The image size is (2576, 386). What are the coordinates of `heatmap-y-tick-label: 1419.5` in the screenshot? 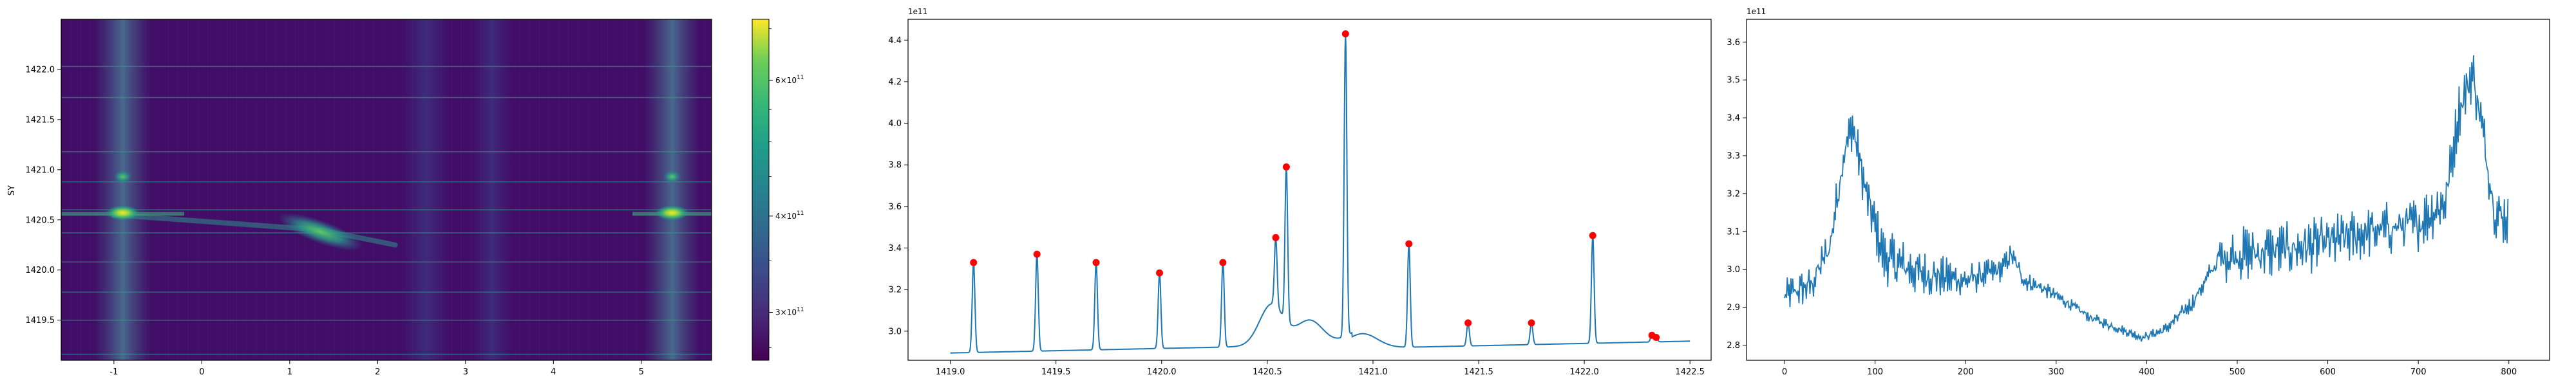 It's located at (40, 321).